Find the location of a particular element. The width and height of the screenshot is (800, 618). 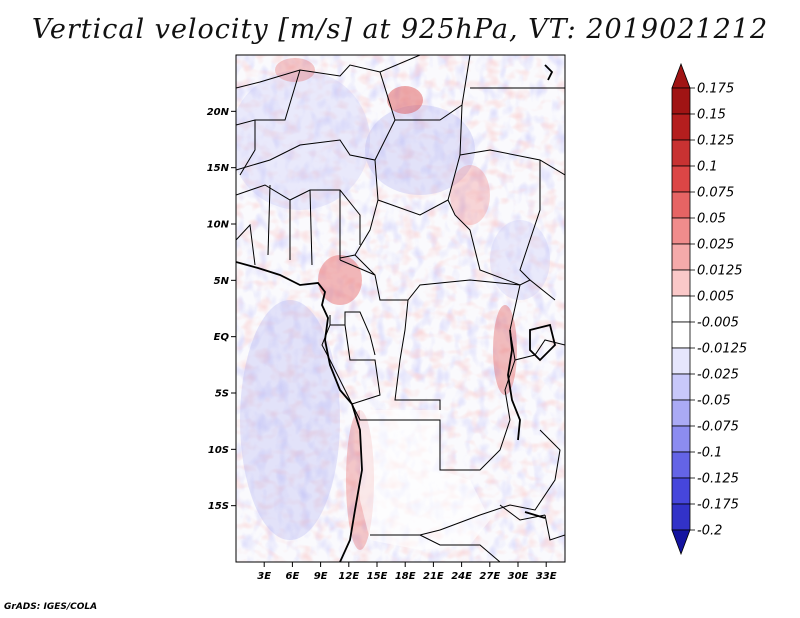

lat-tick-label: 15S is located at coordinates (218, 506).